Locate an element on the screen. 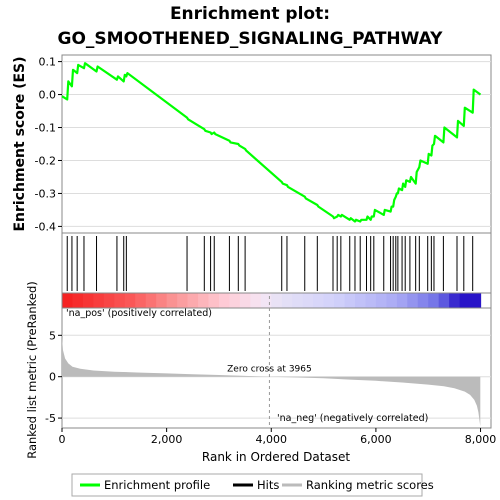 Image resolution: width=500 pixels, height=500 pixels. metric-x-axis-ticks: 0 2,000 4,000 6,000 8,000 is located at coordinates (278, 437).